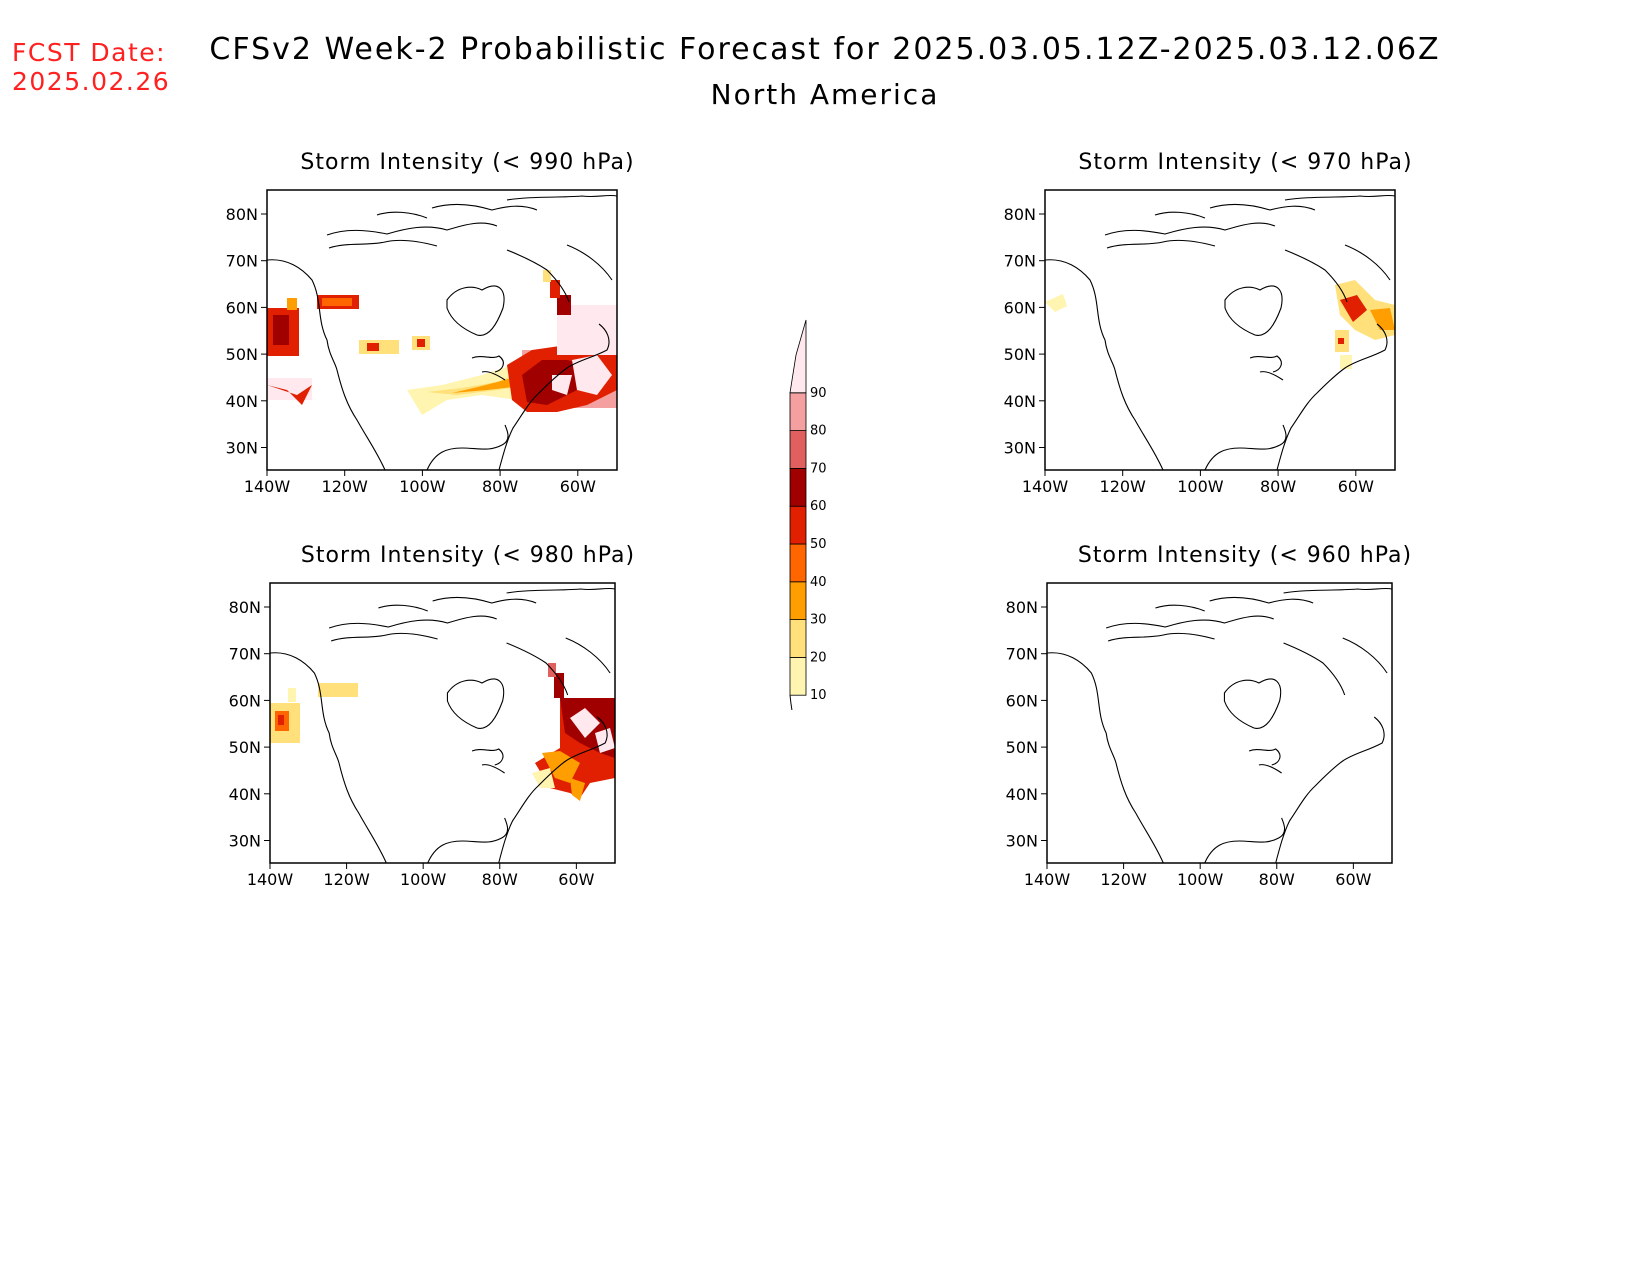 The height and width of the screenshot is (1275, 1650). What do you see at coordinates (818, 657) in the screenshot?
I see `colorbar-label: 20` at bounding box center [818, 657].